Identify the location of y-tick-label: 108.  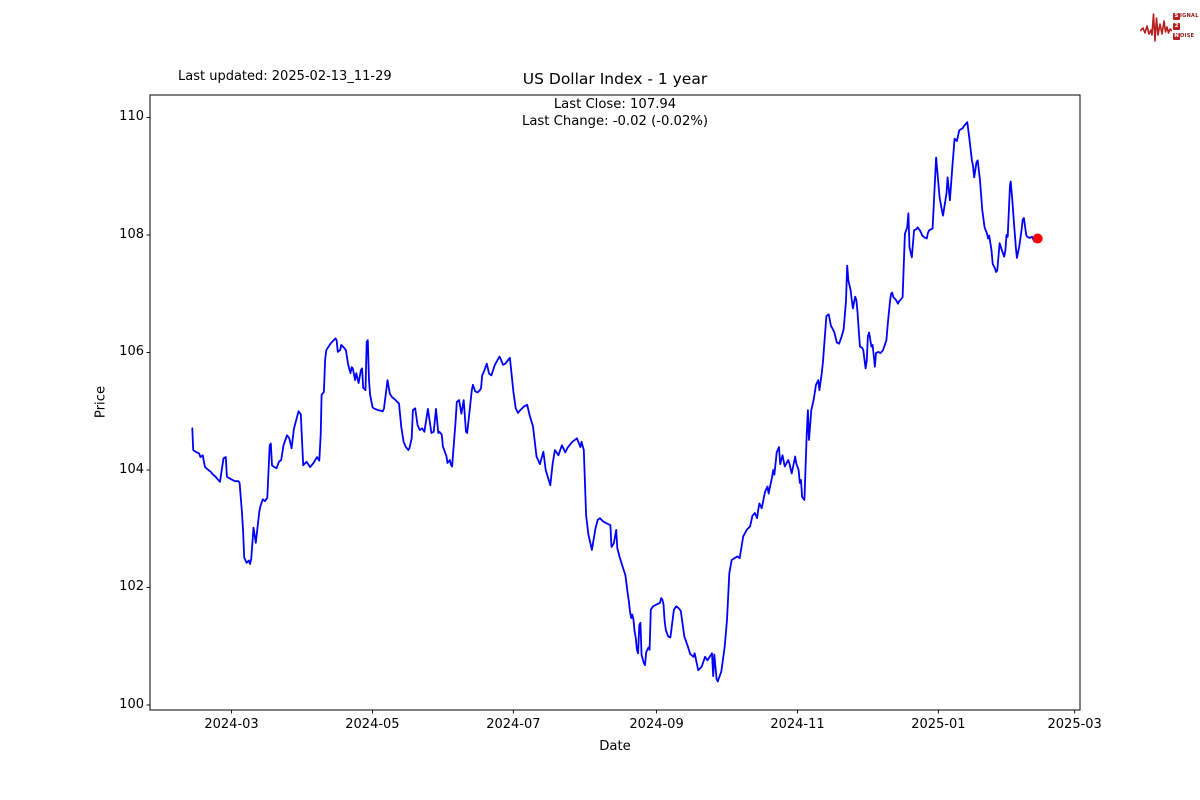
(131, 234).